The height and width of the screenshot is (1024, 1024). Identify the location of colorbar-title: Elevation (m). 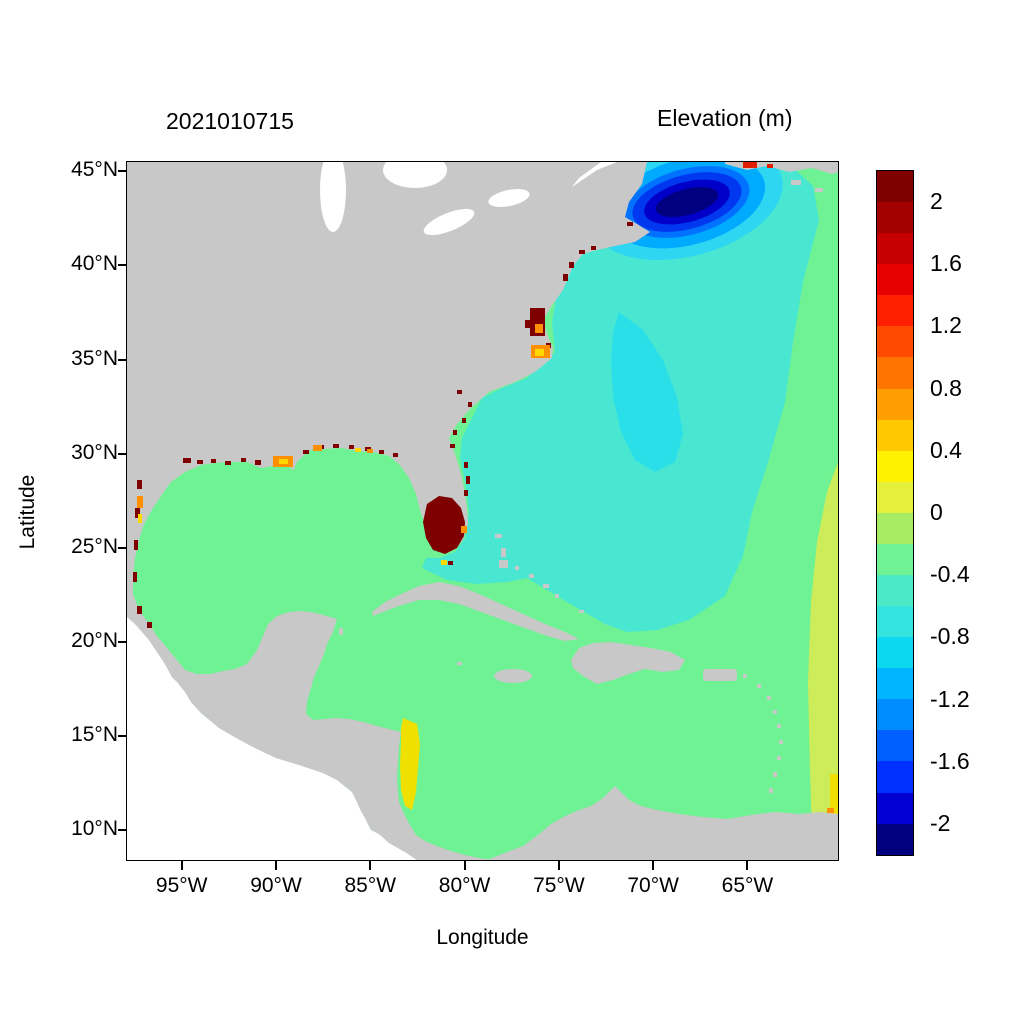
(725, 118).